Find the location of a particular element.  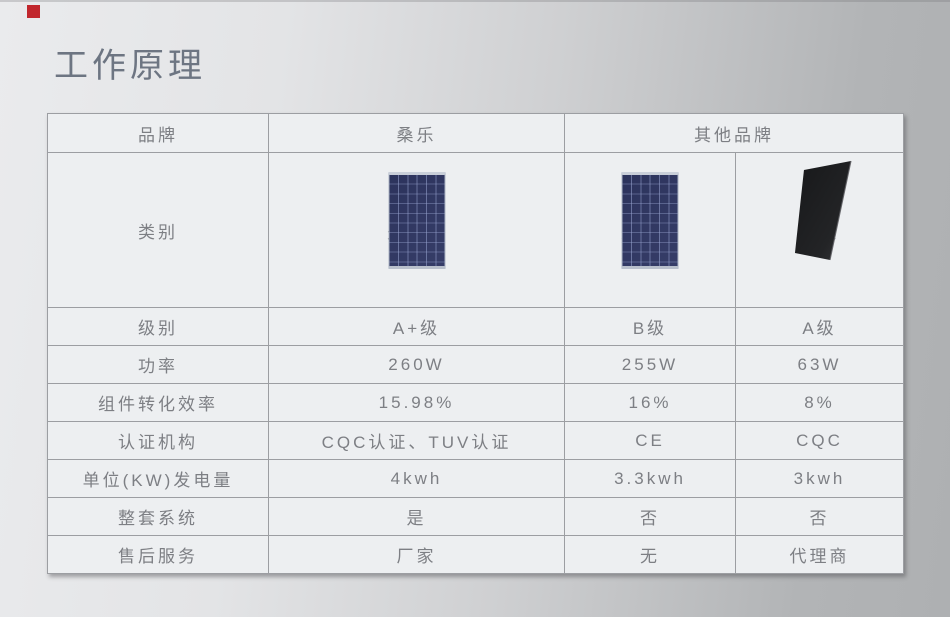

table-row-efficiency: 组件转化效率 15.98% 16% 8% is located at coordinates (475, 402).